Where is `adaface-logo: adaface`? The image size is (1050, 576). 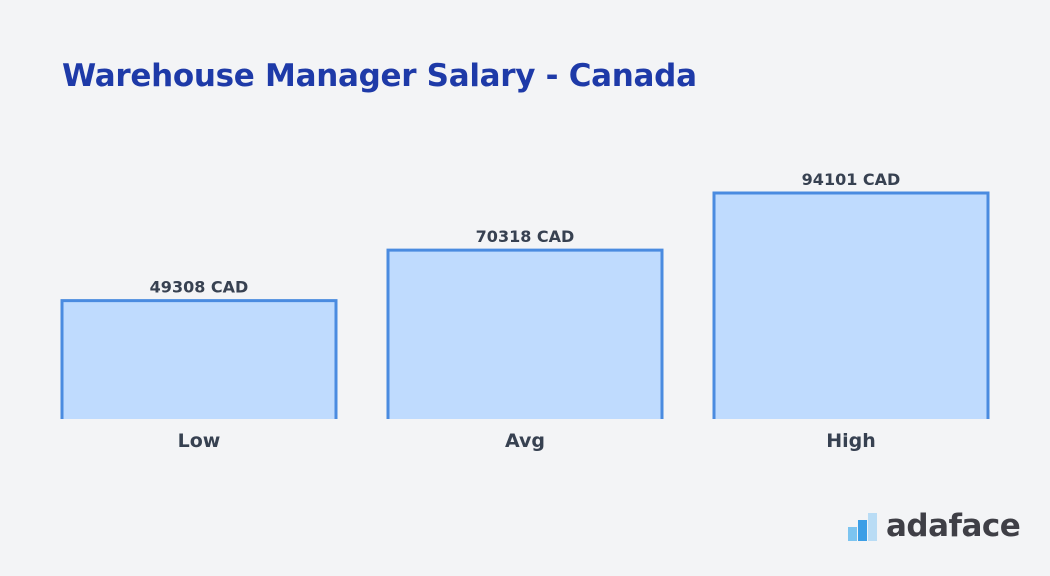 adaface-logo: adaface is located at coordinates (934, 526).